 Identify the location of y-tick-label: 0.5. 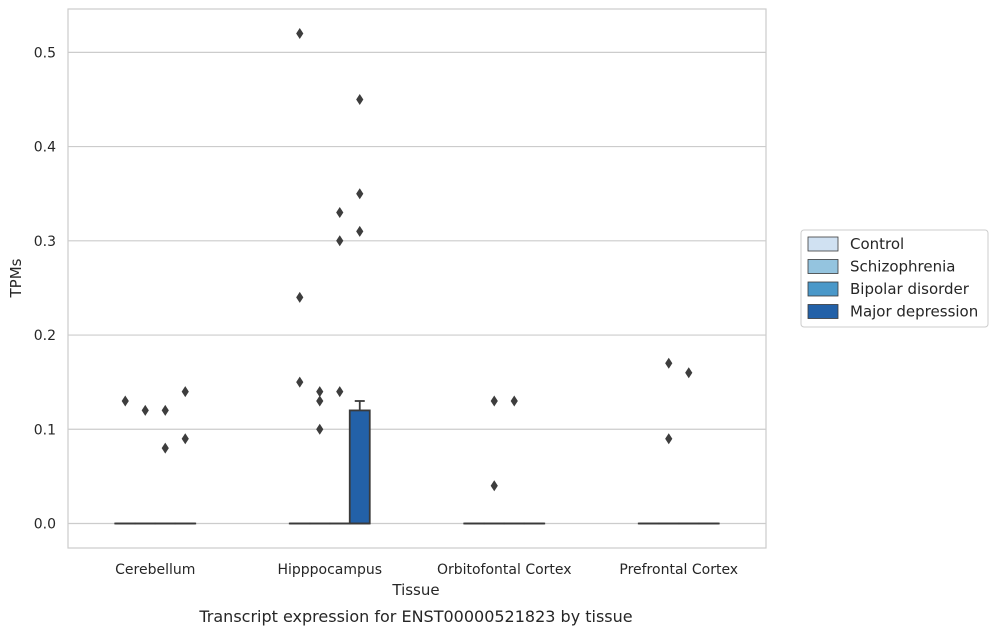
(45, 53).